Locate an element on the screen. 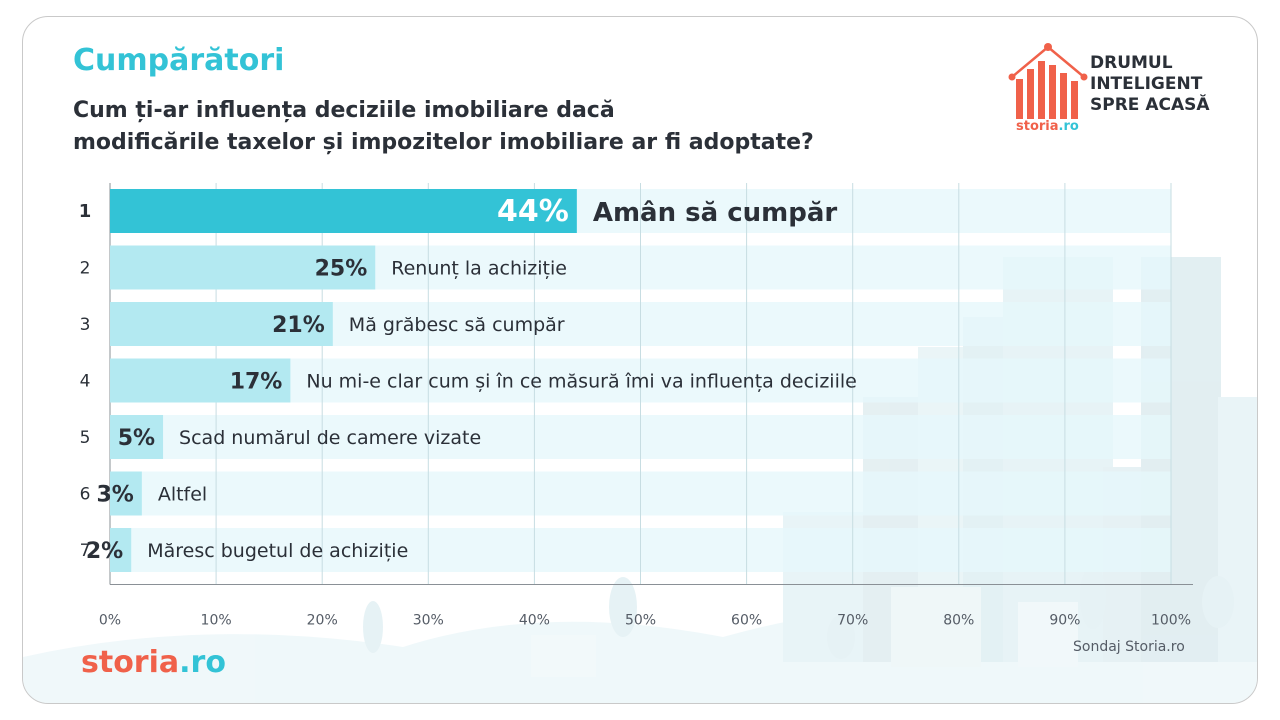 This screenshot has height=720, width=1280. x-tick-label: 80% is located at coordinates (958, 621).